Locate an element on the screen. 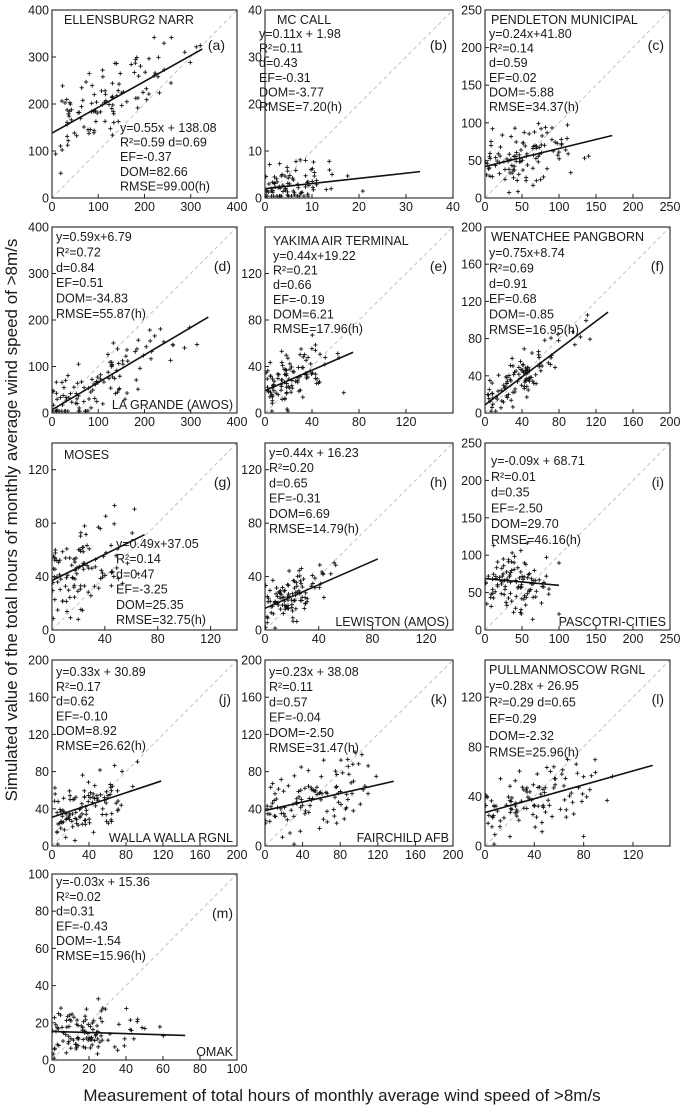 The width and height of the screenshot is (685, 1108). x-tick-label: 40 is located at coordinates (303, 855).